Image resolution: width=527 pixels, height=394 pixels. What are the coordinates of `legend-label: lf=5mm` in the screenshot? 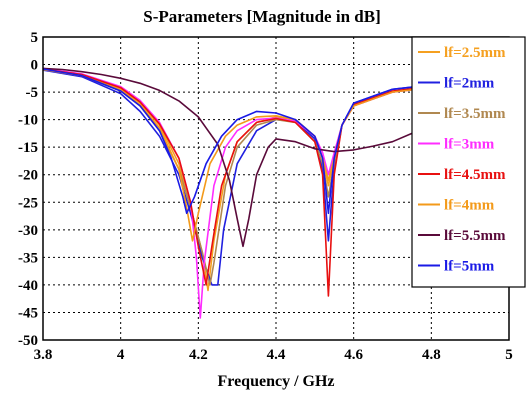 It's located at (469, 267).